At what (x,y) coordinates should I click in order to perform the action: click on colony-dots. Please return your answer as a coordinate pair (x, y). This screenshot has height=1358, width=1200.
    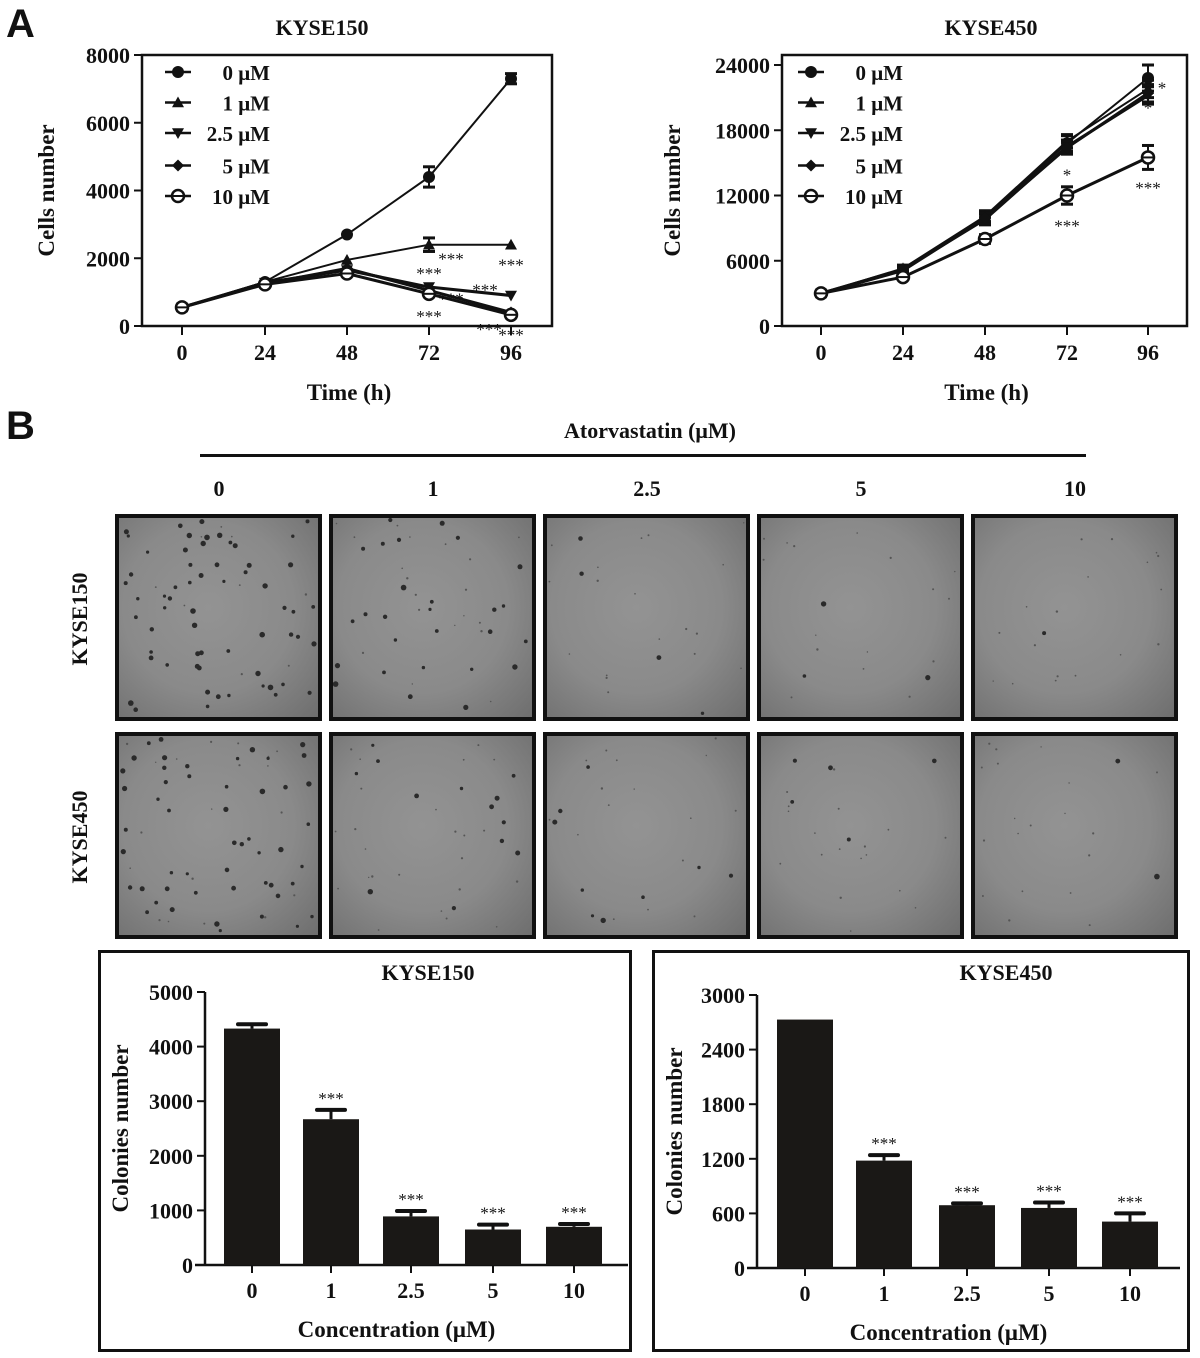
    Looking at the image, I should click on (220, 615).